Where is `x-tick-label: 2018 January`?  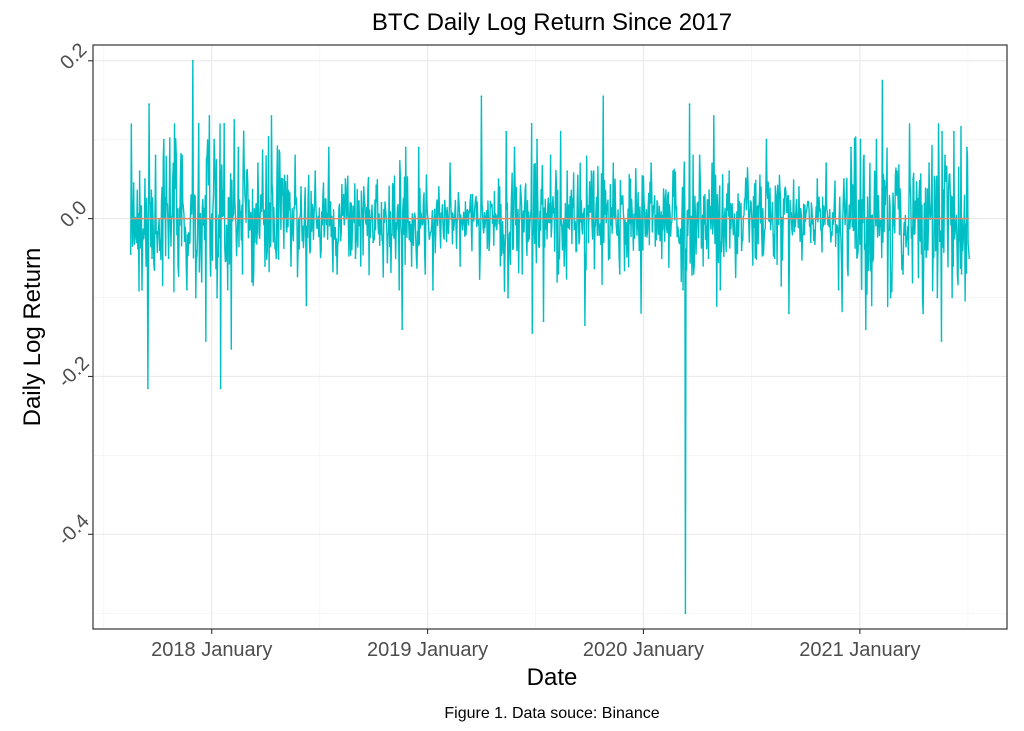
x-tick-label: 2018 January is located at coordinates (211, 650).